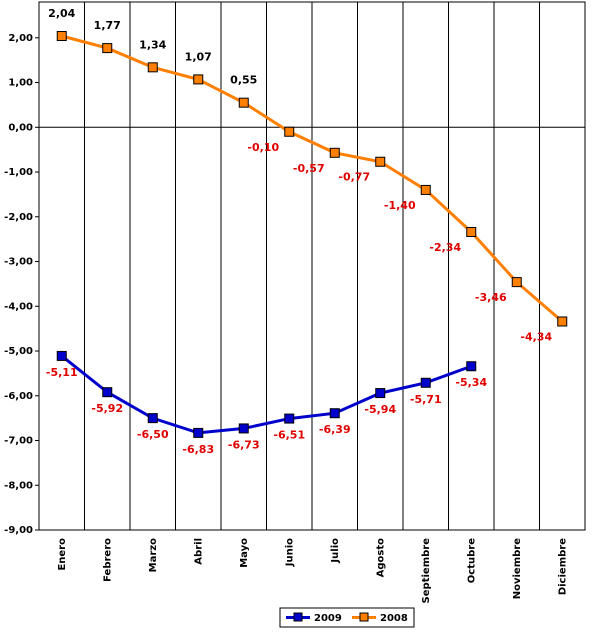  I want to click on data-label: -6,39, so click(335, 429).